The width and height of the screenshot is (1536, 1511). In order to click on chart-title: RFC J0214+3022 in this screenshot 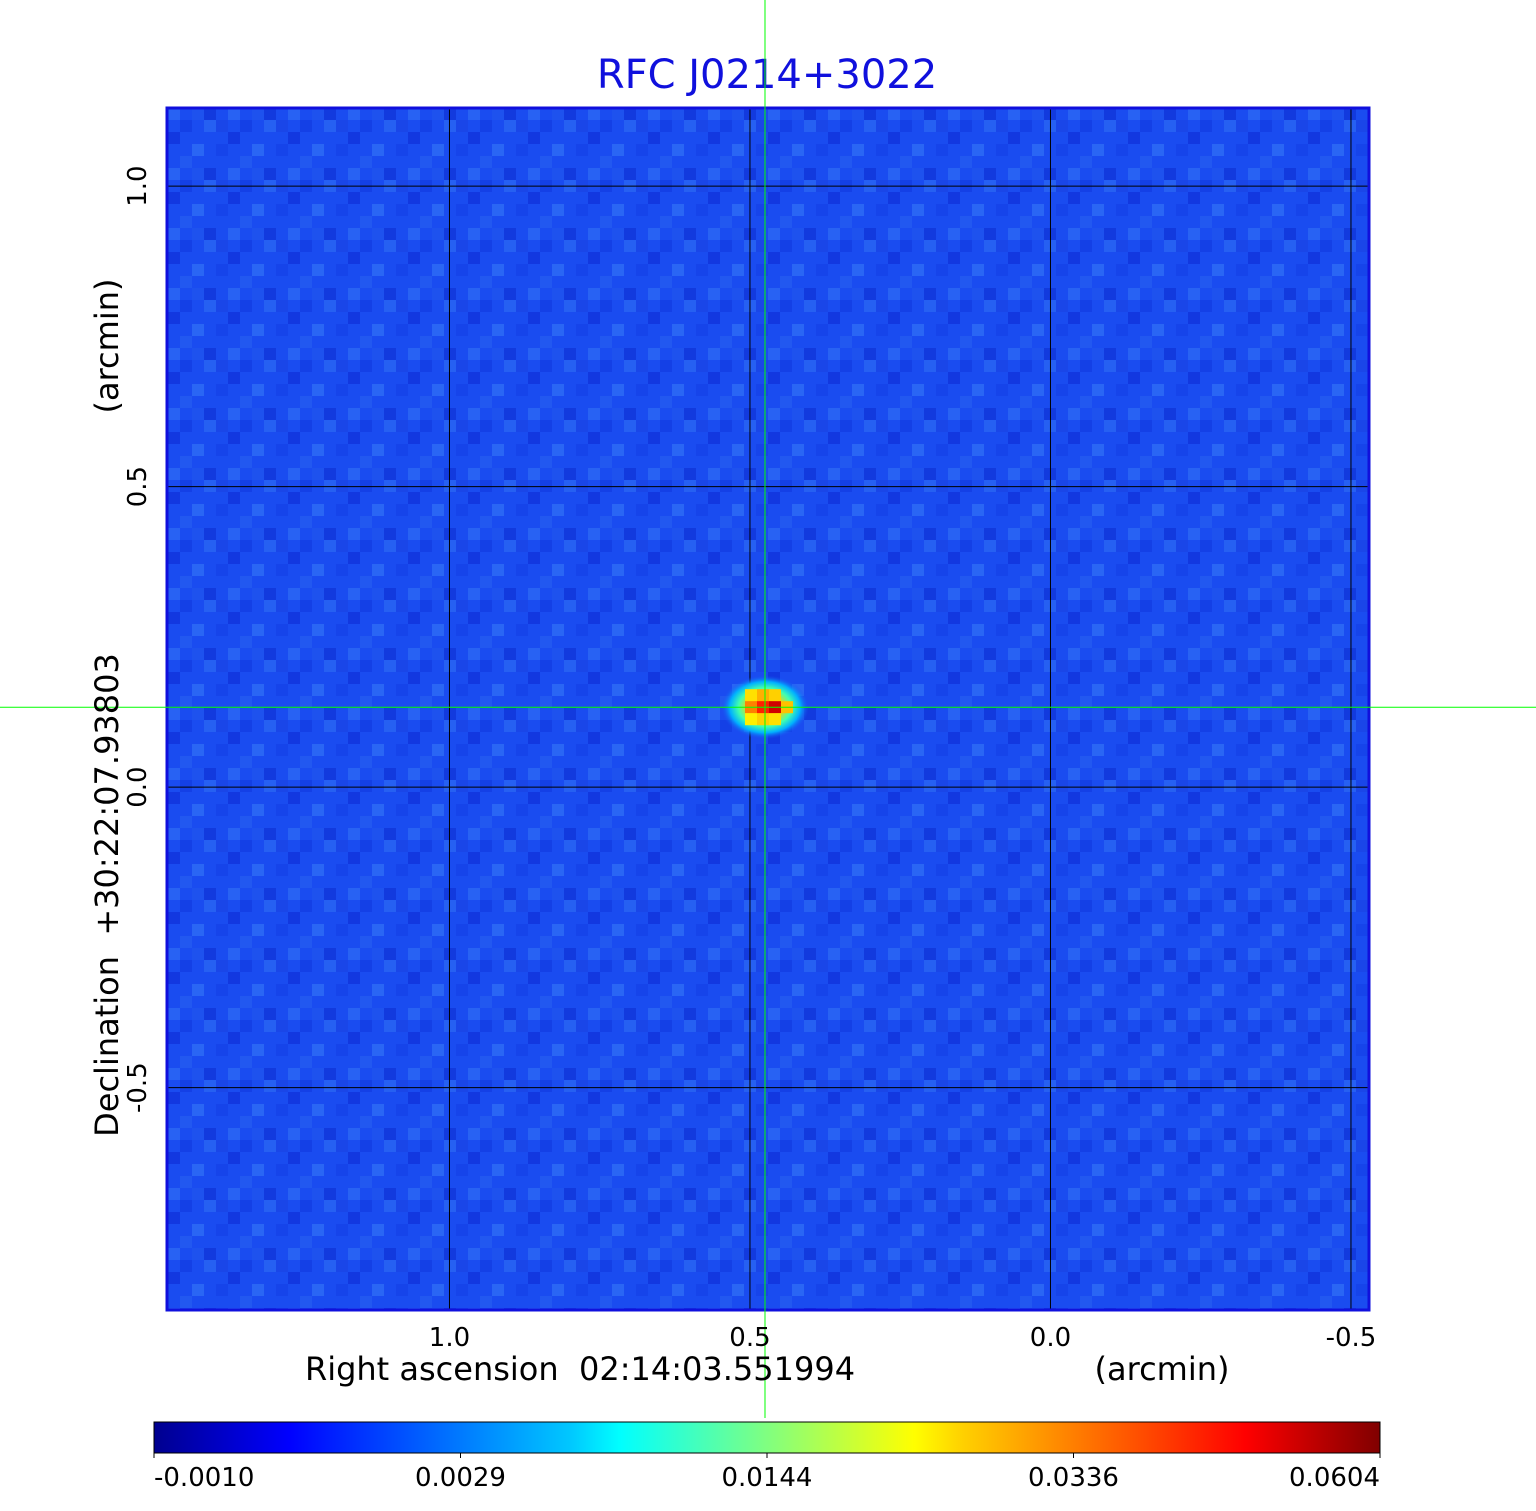, I will do `click(767, 75)`.